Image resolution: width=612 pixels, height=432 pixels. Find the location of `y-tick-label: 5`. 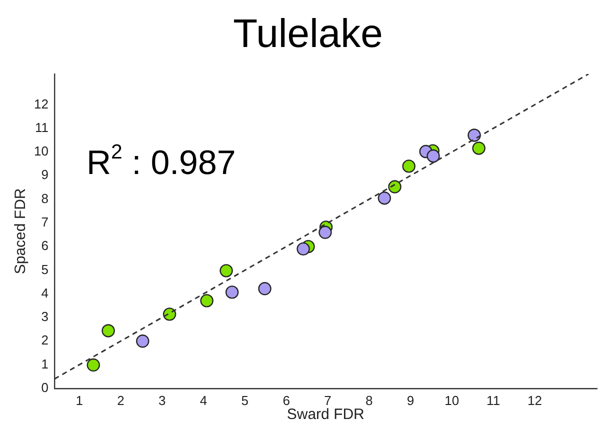

y-tick-label: 5 is located at coordinates (44, 269).